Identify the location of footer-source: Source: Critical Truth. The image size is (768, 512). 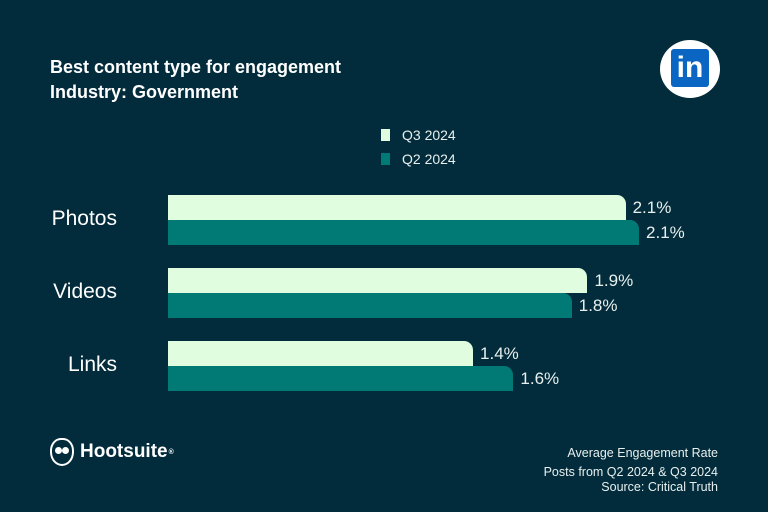
(659, 487).